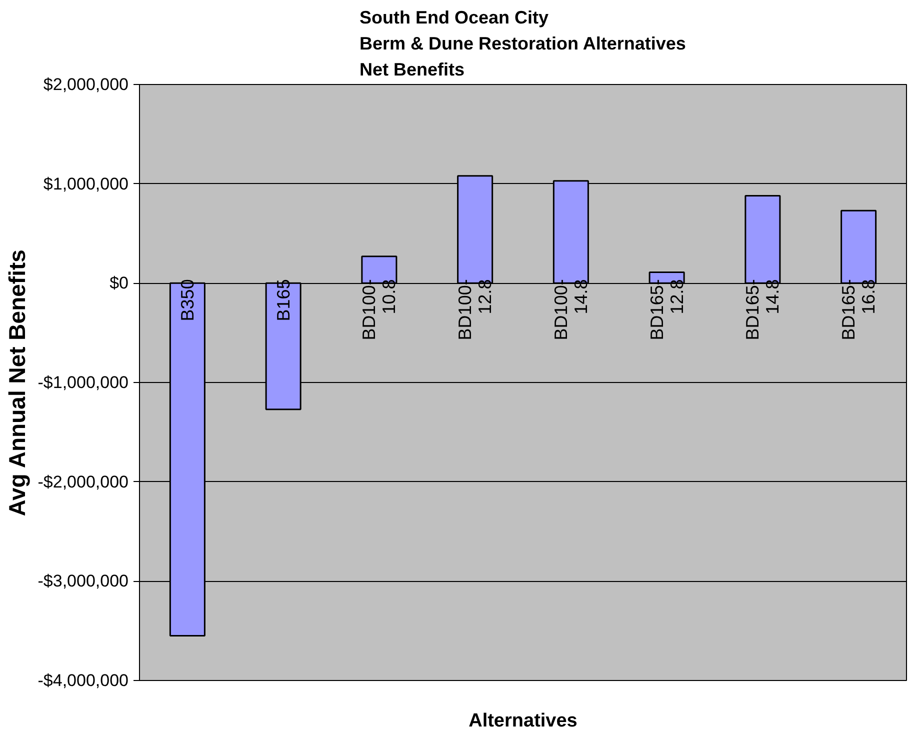  I want to click on y-tick-label: -$1,000,000, so click(83, 382).